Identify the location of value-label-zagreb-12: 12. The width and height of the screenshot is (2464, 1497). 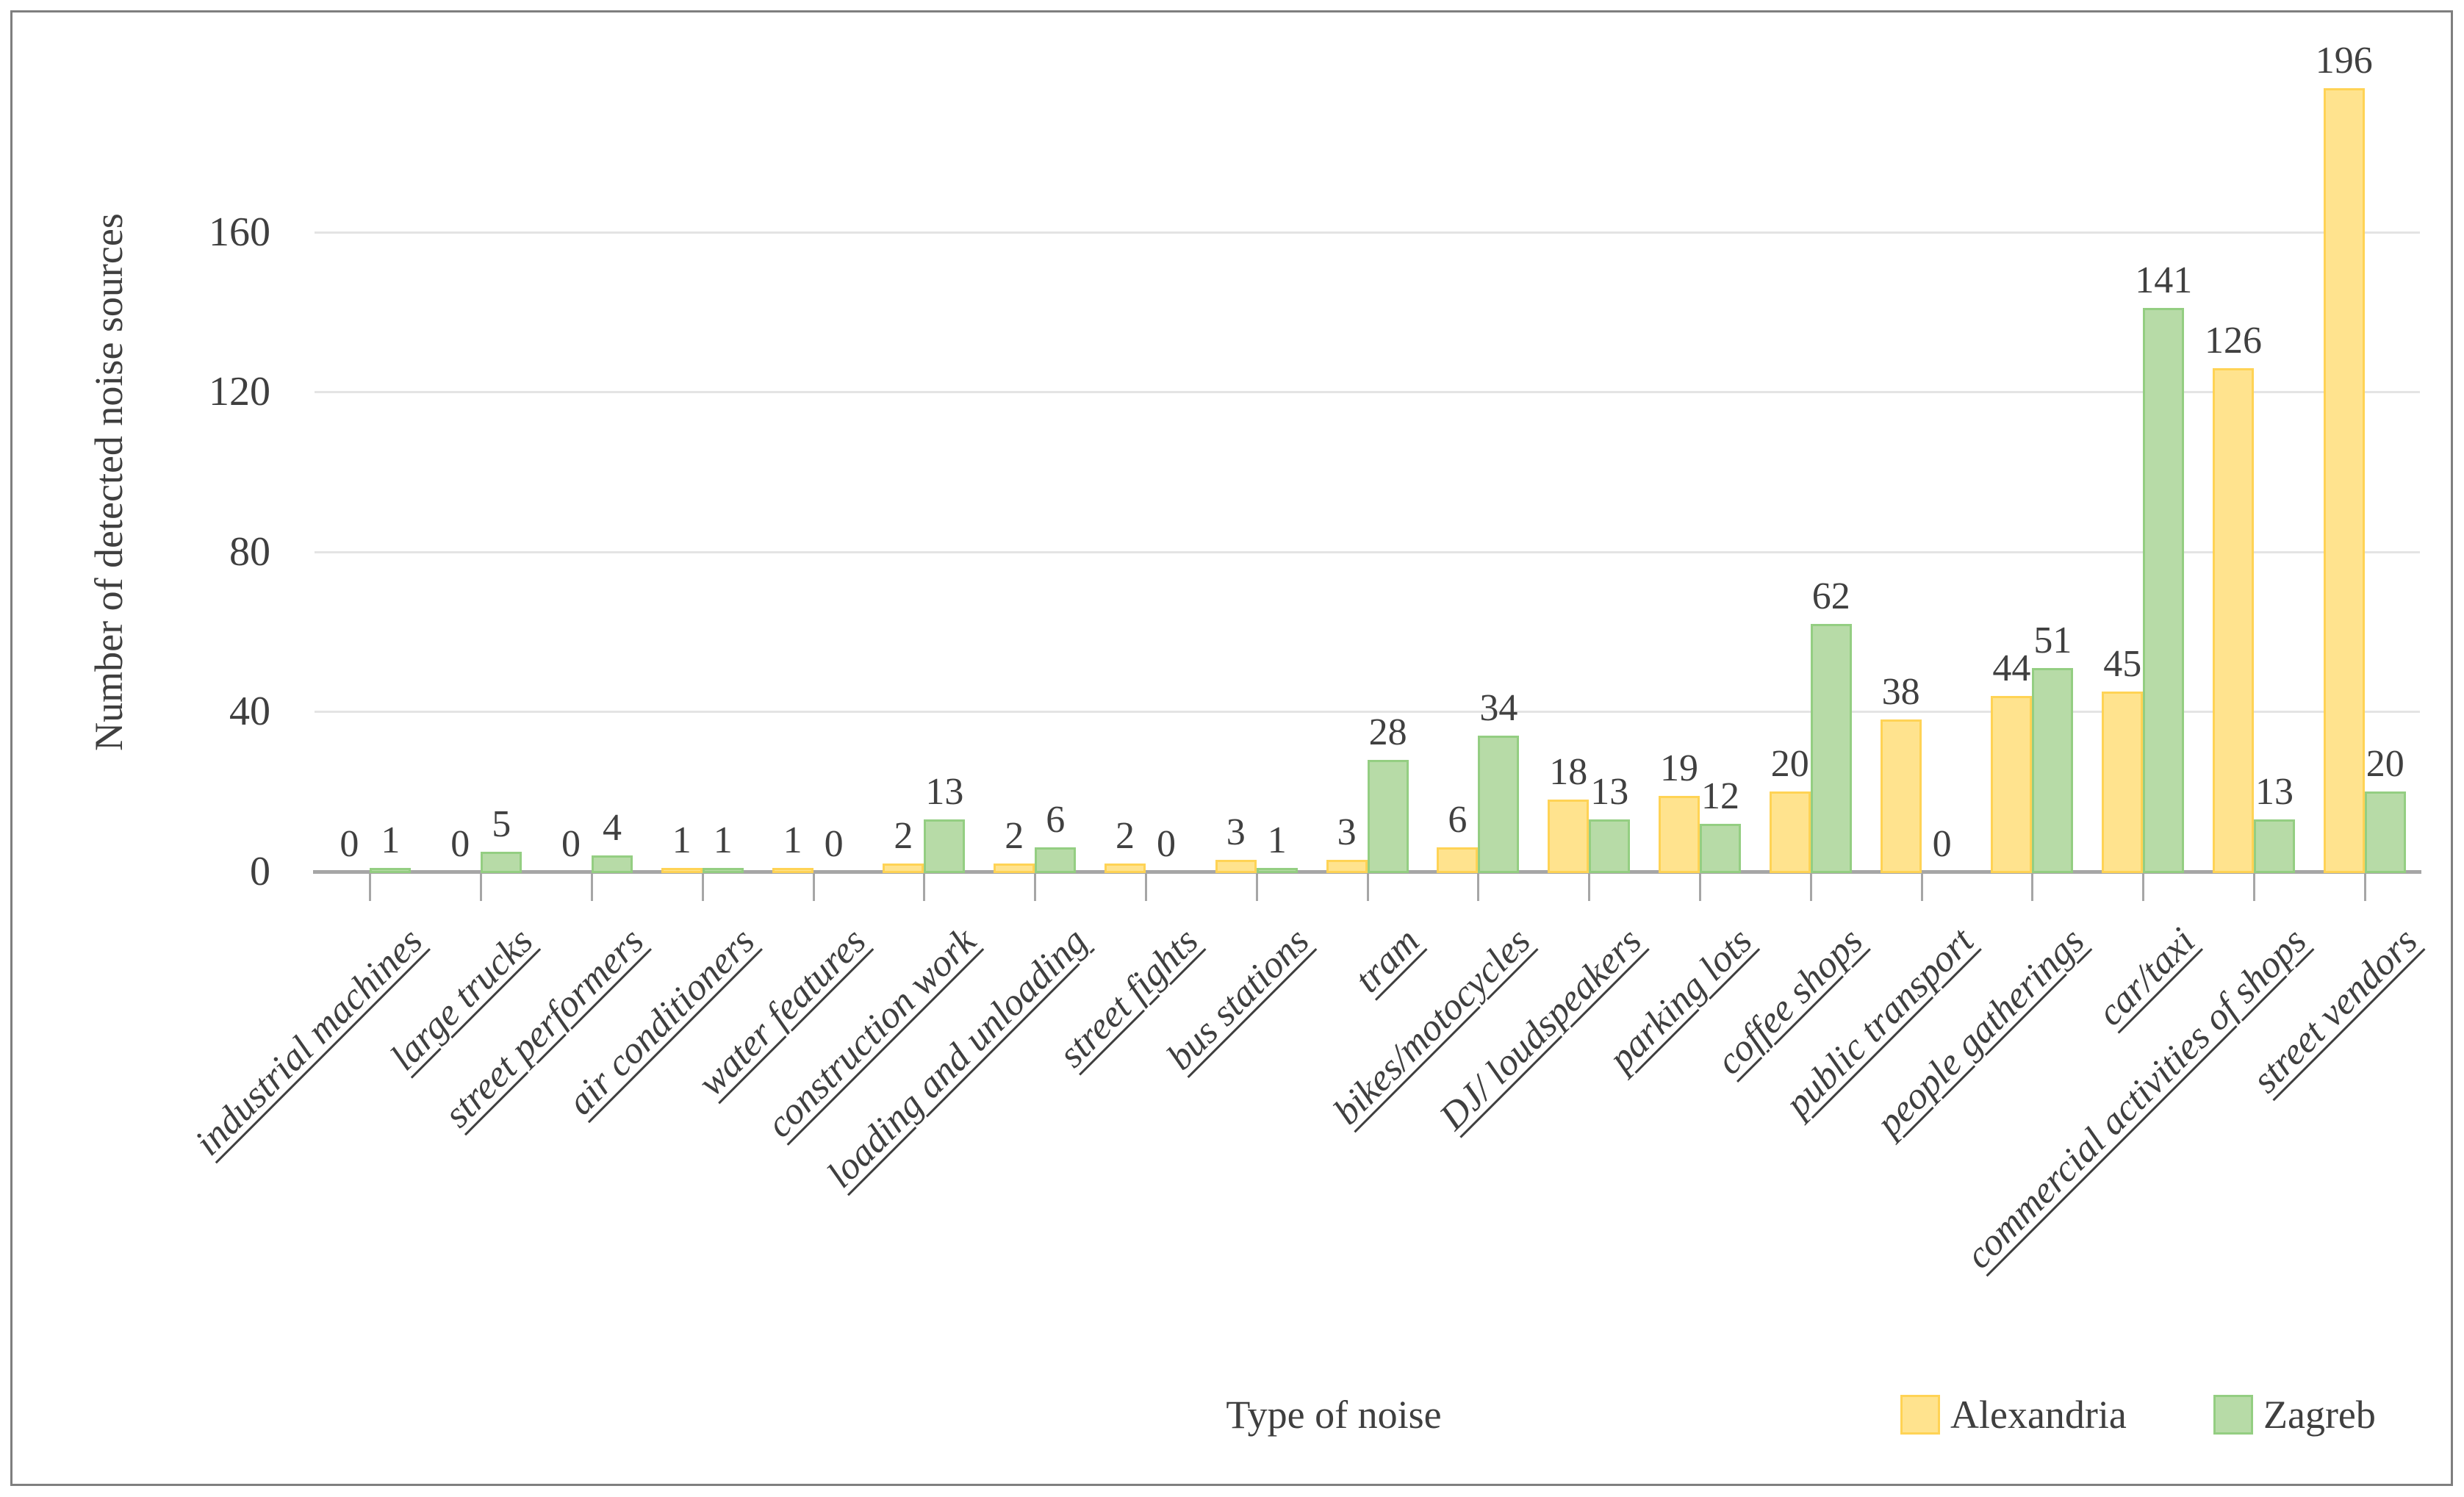
(1720, 796).